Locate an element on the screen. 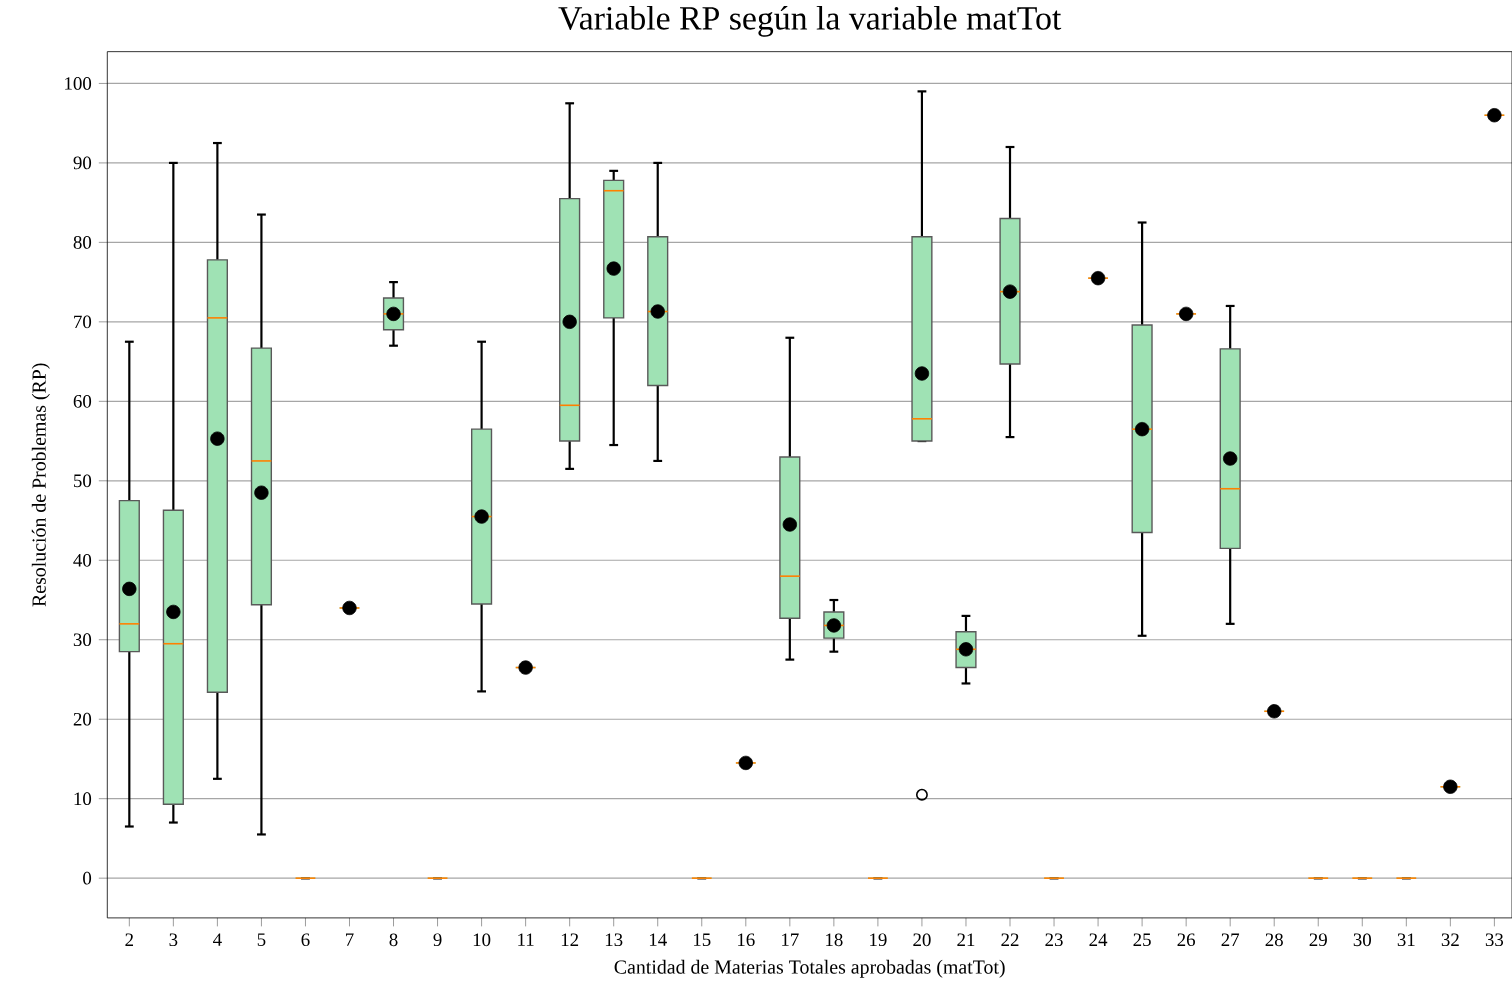 This screenshot has height=993, width=1512. x-tick-label: 24 is located at coordinates (1098, 939).